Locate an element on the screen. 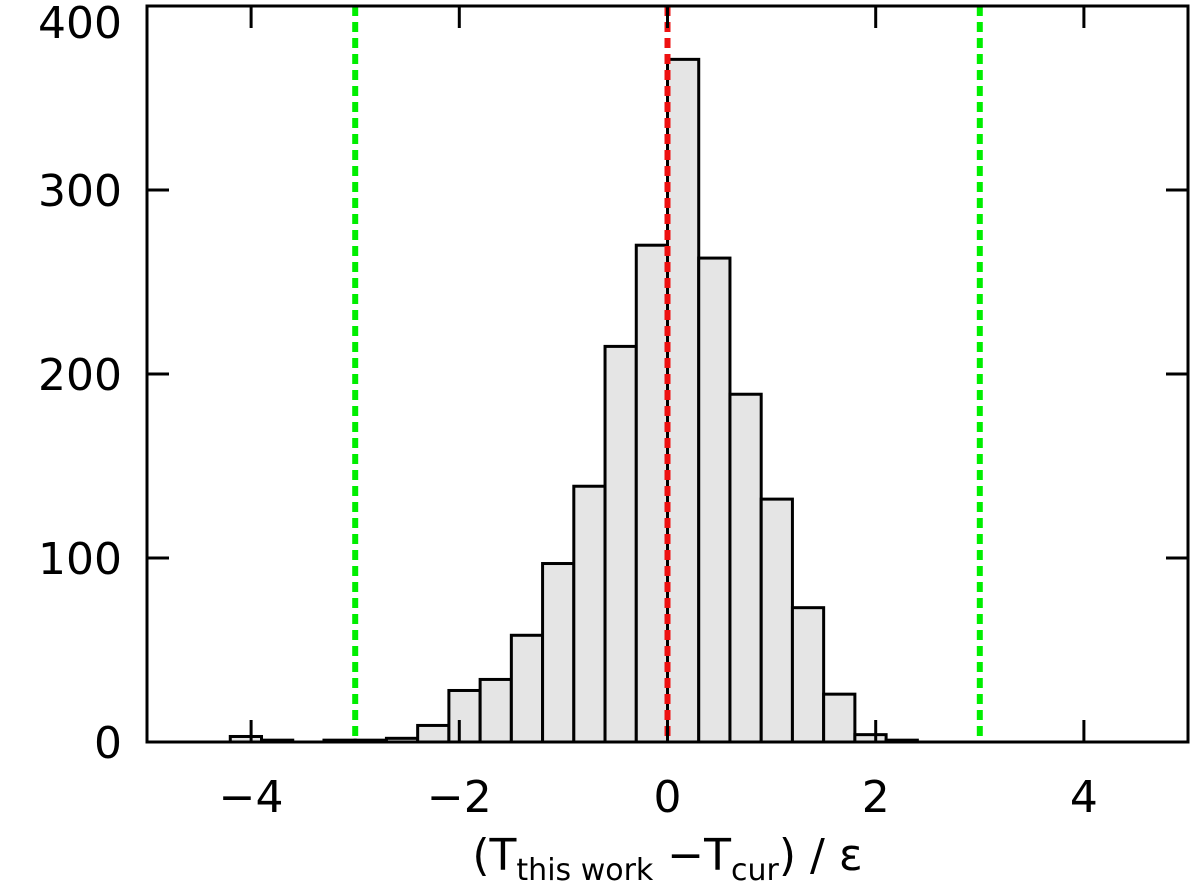 The height and width of the screenshot is (889, 1200). x-axis-label-part: this work is located at coordinates (585, 869).